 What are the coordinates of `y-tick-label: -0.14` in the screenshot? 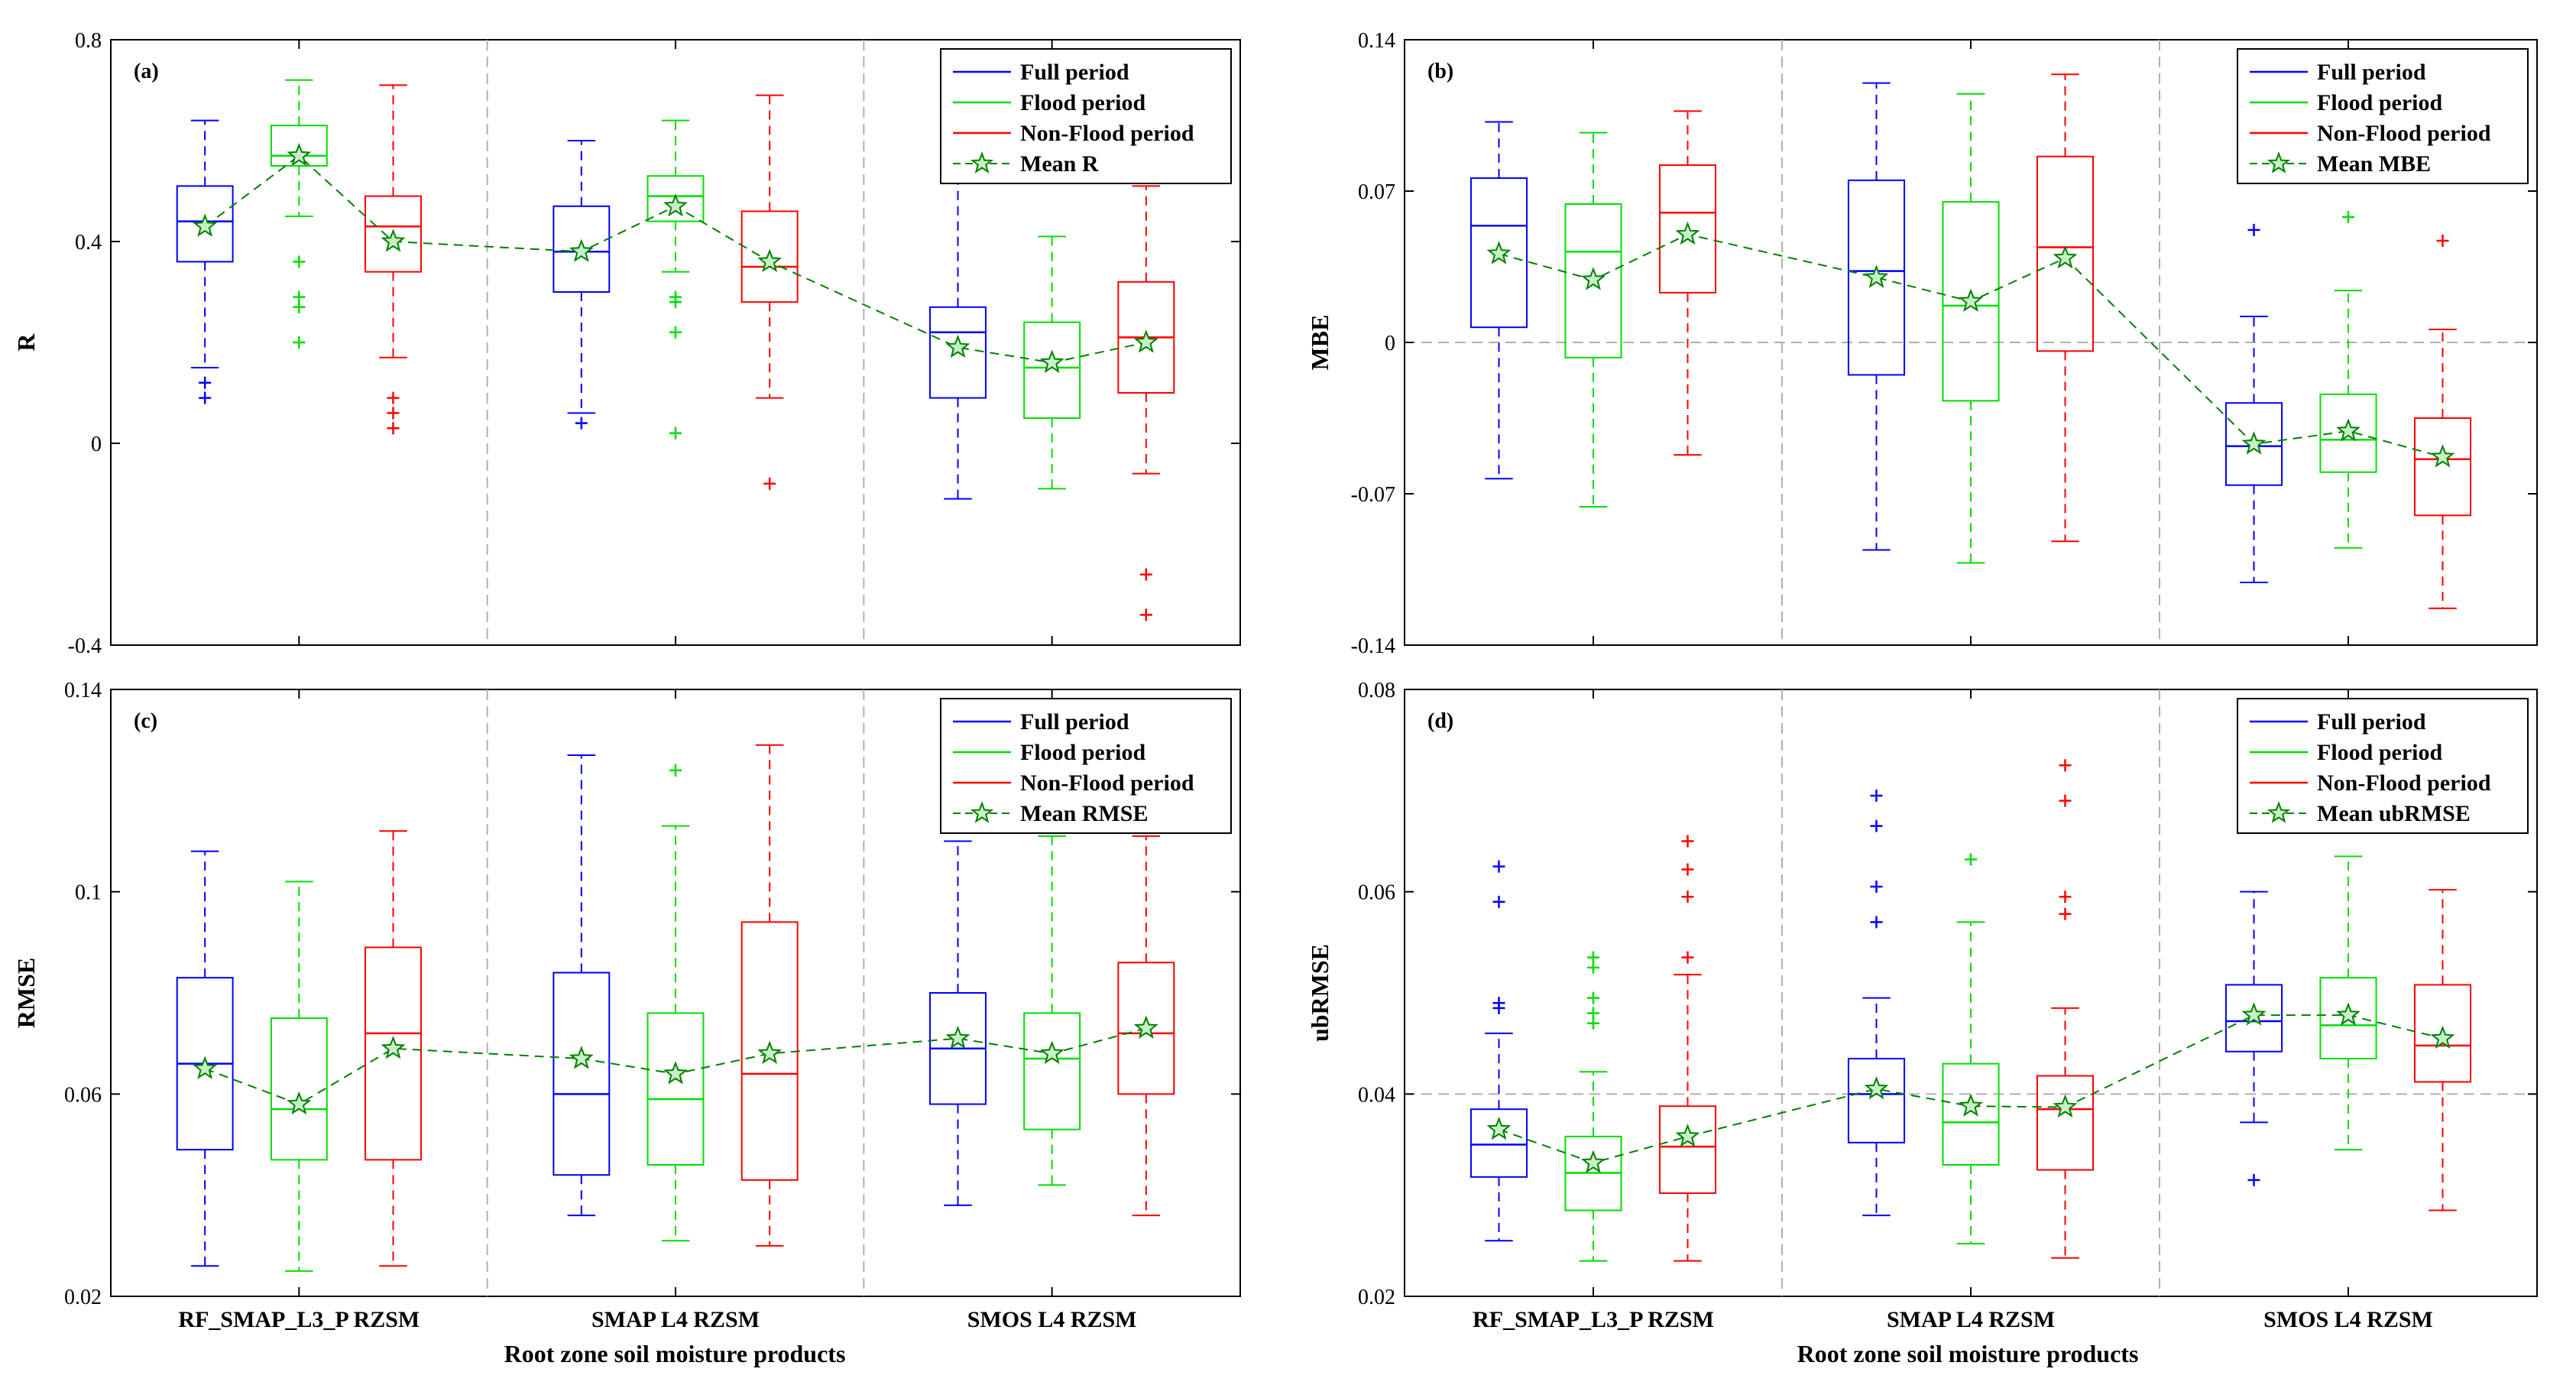 It's located at (1373, 646).